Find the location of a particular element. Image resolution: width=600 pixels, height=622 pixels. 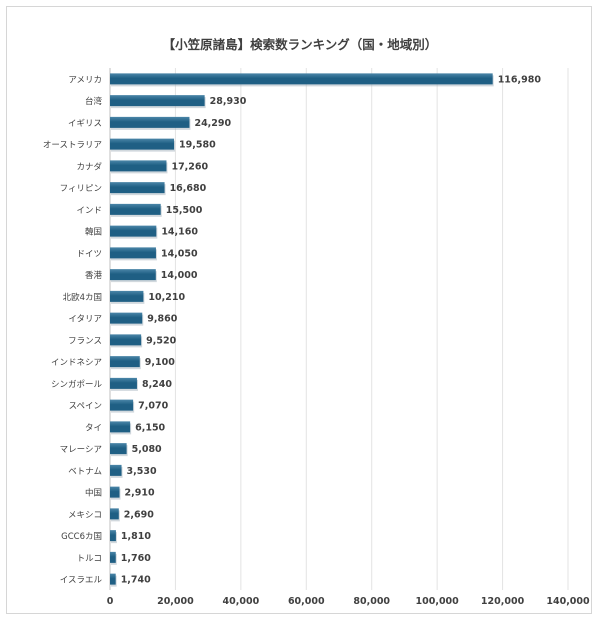

data-label: 1,760 is located at coordinates (136, 558).